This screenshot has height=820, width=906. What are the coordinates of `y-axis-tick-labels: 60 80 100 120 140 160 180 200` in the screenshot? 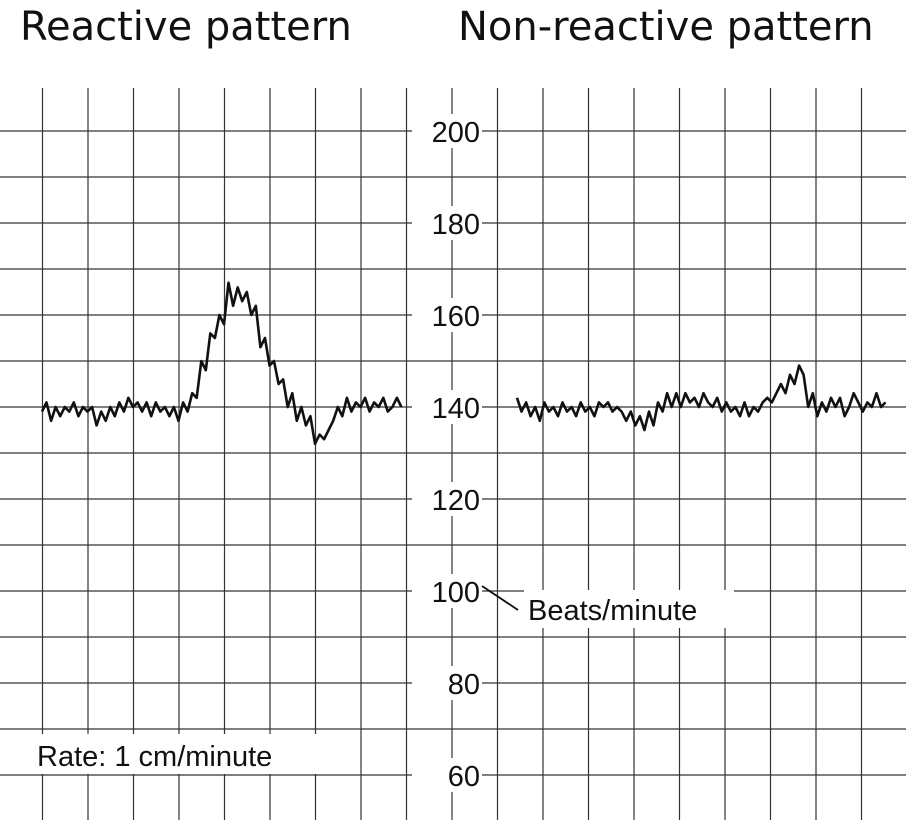 It's located at (447, 453).